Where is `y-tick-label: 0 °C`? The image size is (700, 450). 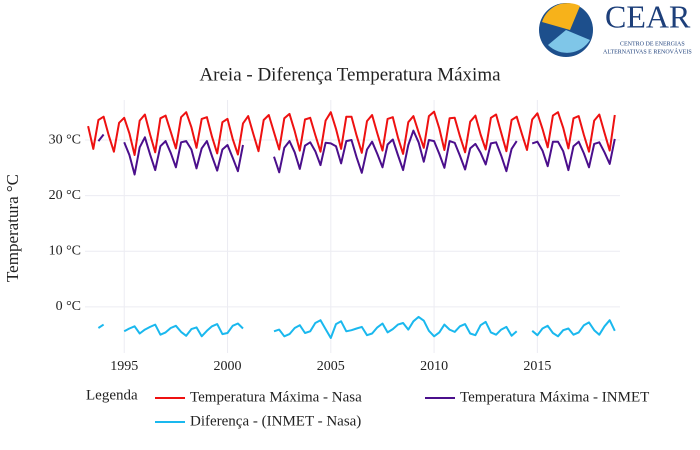 y-tick-label: 0 °C is located at coordinates (68, 306).